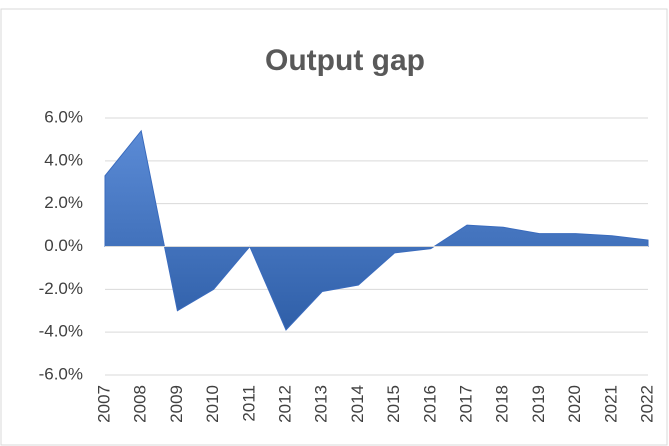 This screenshot has width=669, height=446. What do you see at coordinates (63, 159) in the screenshot?
I see `y-tick-label: 4.0%` at bounding box center [63, 159].